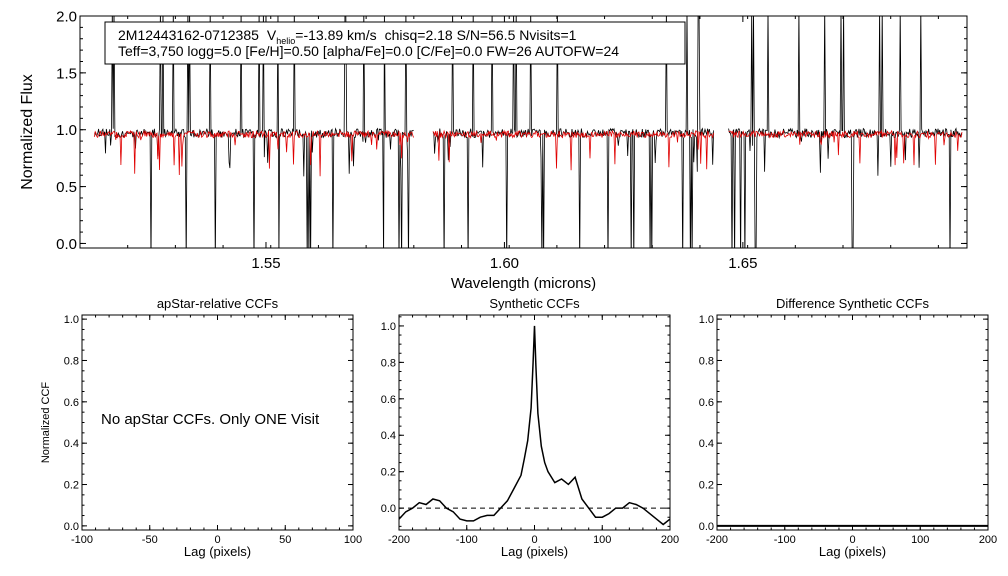 This screenshot has height=576, width=1008. Describe the element at coordinates (285, 41) in the screenshot. I see `v-helio-subscript: helio` at that location.